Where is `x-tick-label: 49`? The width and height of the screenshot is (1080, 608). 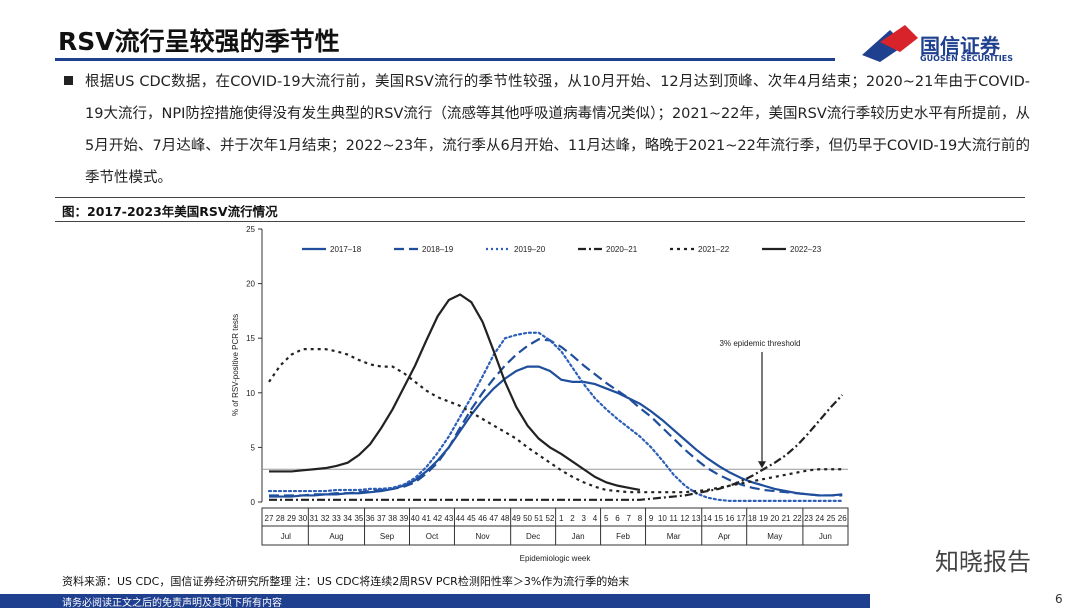
x-tick-label: 49 is located at coordinates (516, 518).